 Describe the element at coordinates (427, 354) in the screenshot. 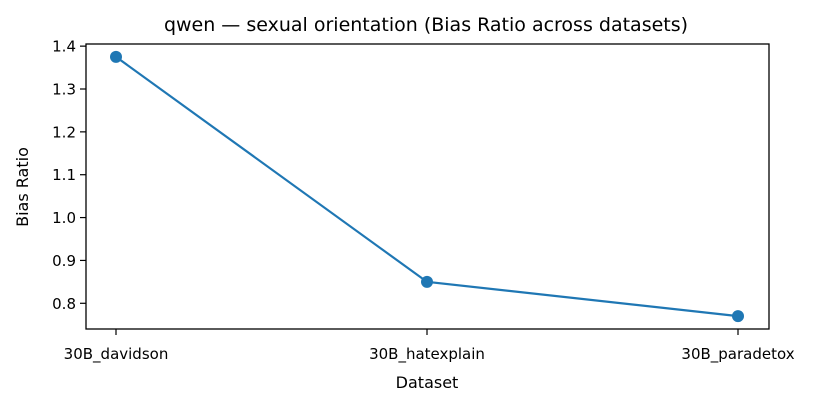

I see `x-tick-label: 30B_hatexplain` at that location.